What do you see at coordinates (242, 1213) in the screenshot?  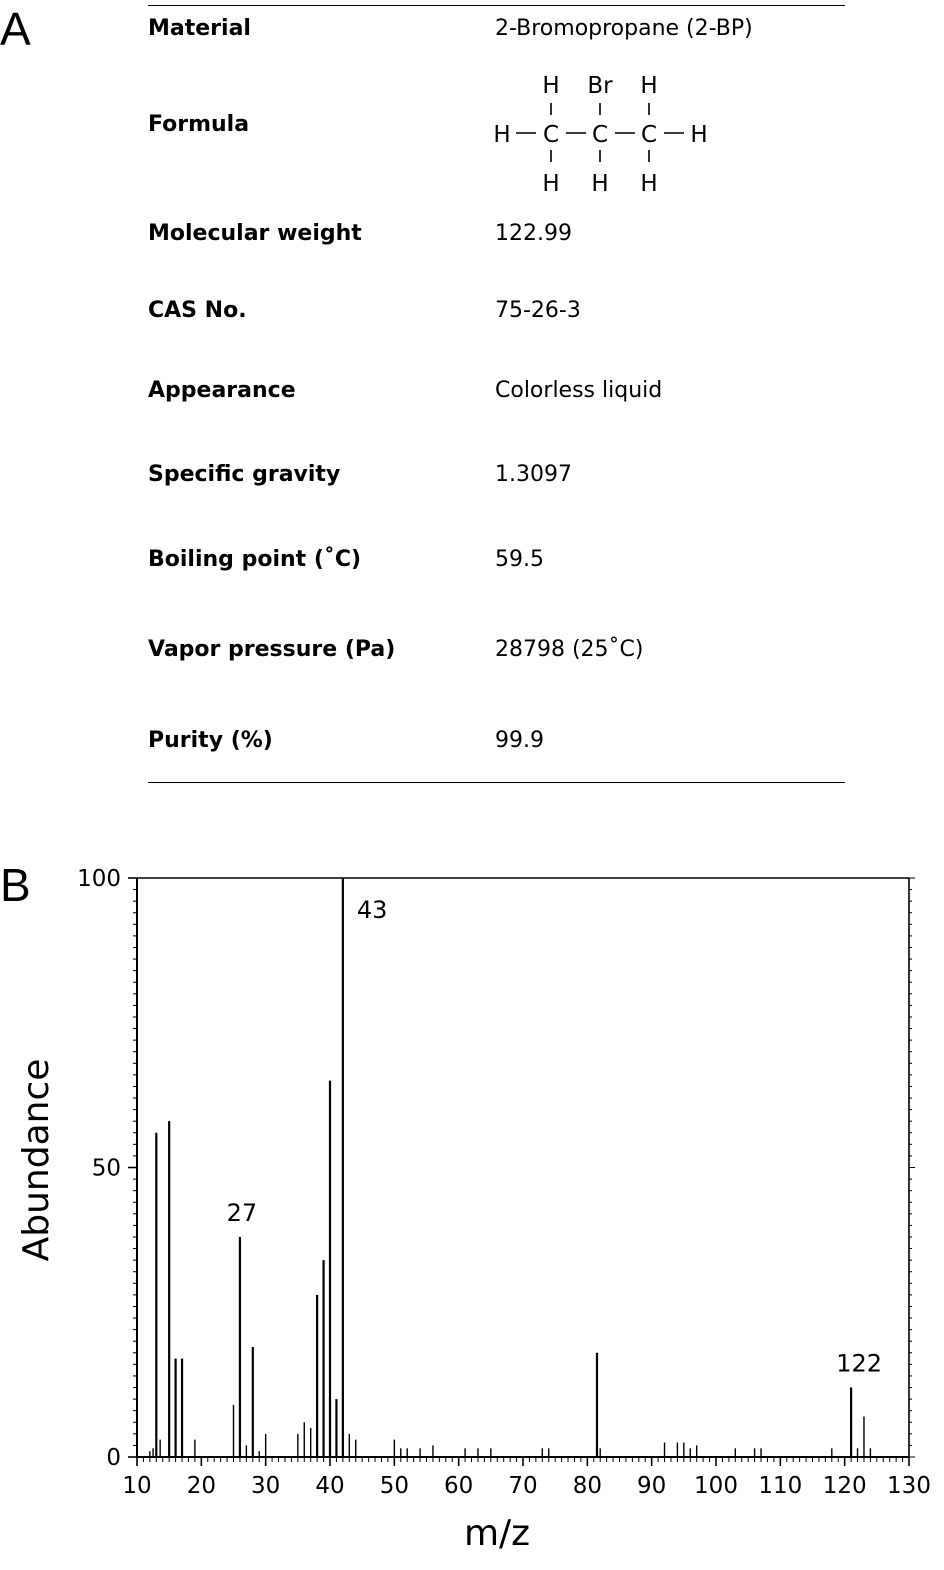 I see `peak-label: 27` at bounding box center [242, 1213].